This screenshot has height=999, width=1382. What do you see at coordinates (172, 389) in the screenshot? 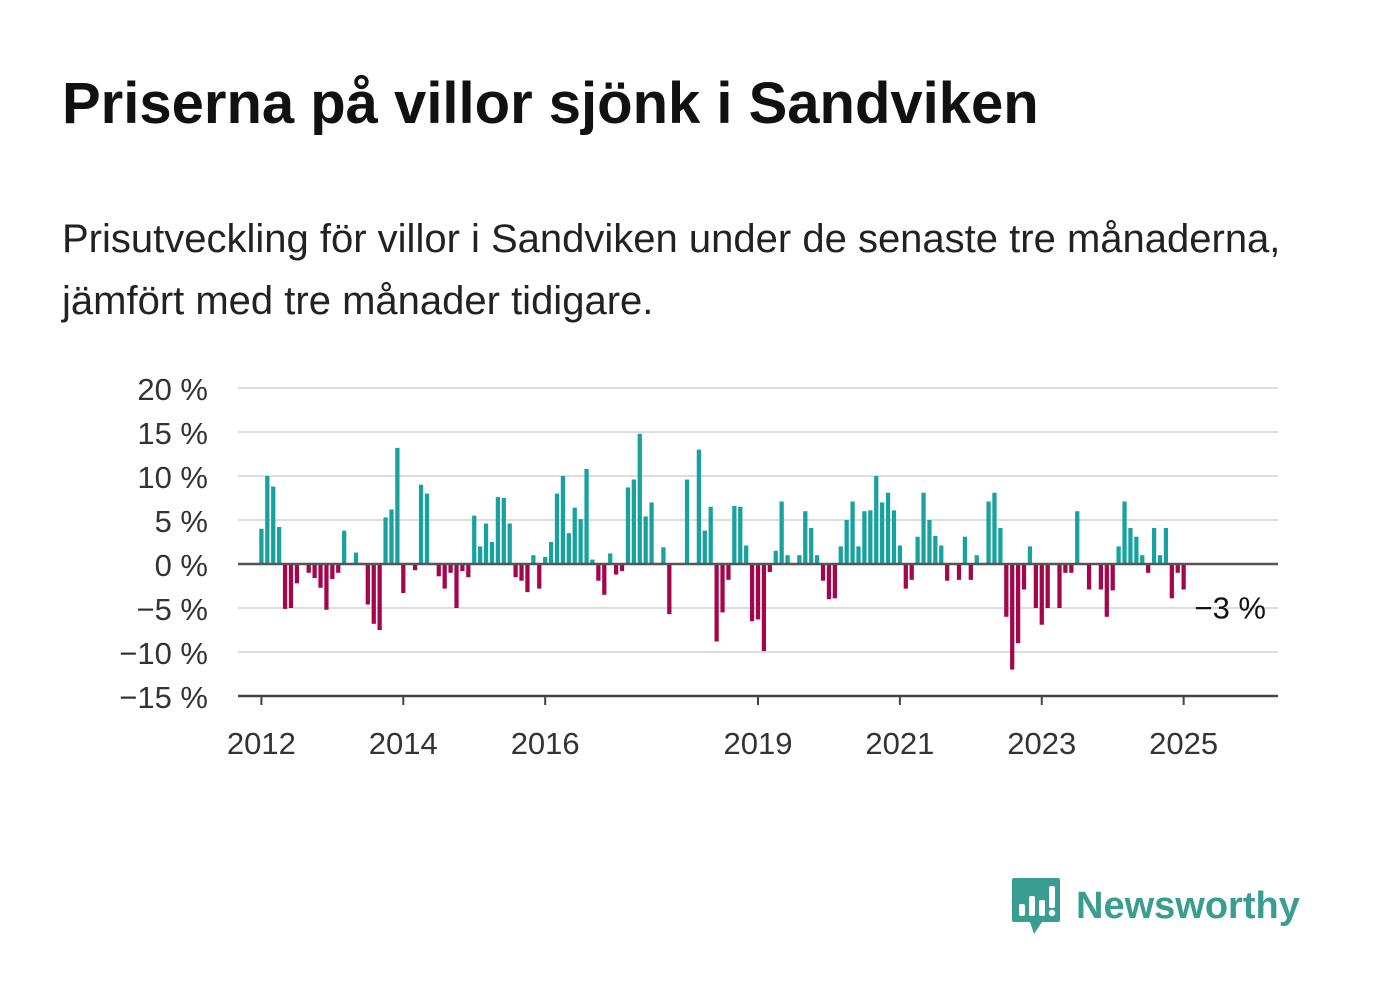
I see `y-tick-label: 20 %` at bounding box center [172, 389].